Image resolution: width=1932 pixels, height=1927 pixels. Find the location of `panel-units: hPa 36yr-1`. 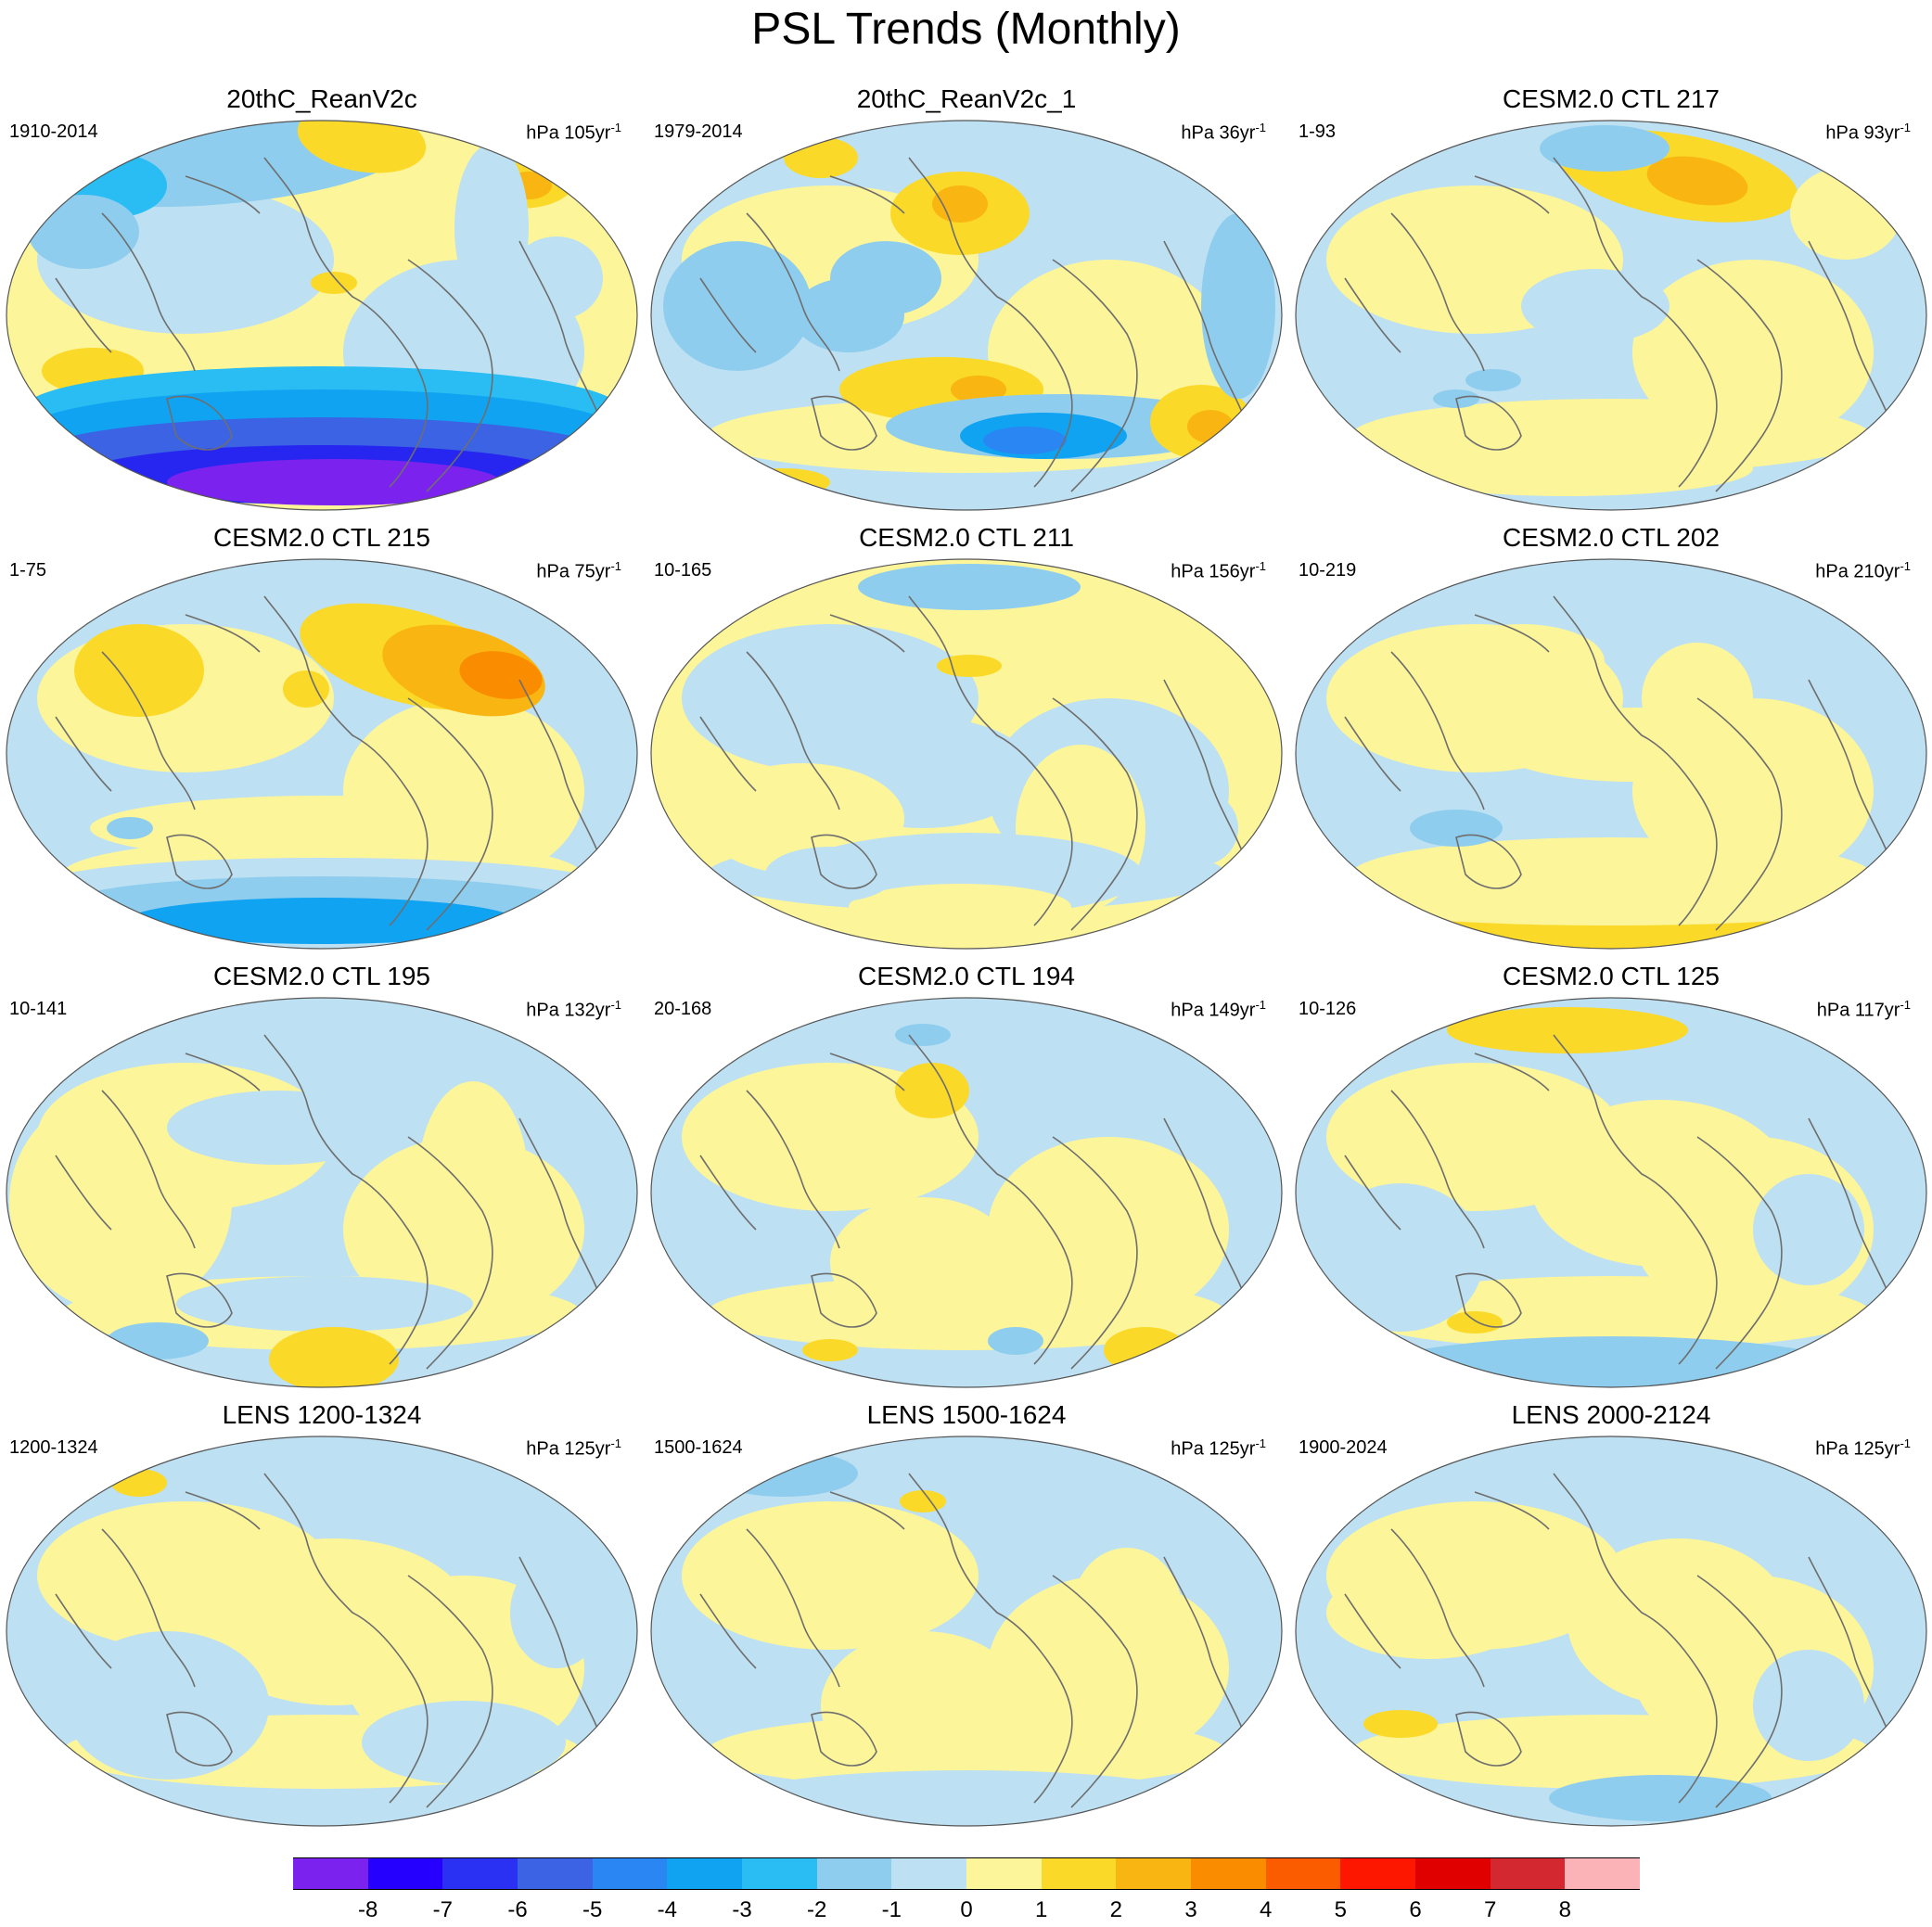

panel-units: hPa 36yr-1 is located at coordinates (1223, 132).